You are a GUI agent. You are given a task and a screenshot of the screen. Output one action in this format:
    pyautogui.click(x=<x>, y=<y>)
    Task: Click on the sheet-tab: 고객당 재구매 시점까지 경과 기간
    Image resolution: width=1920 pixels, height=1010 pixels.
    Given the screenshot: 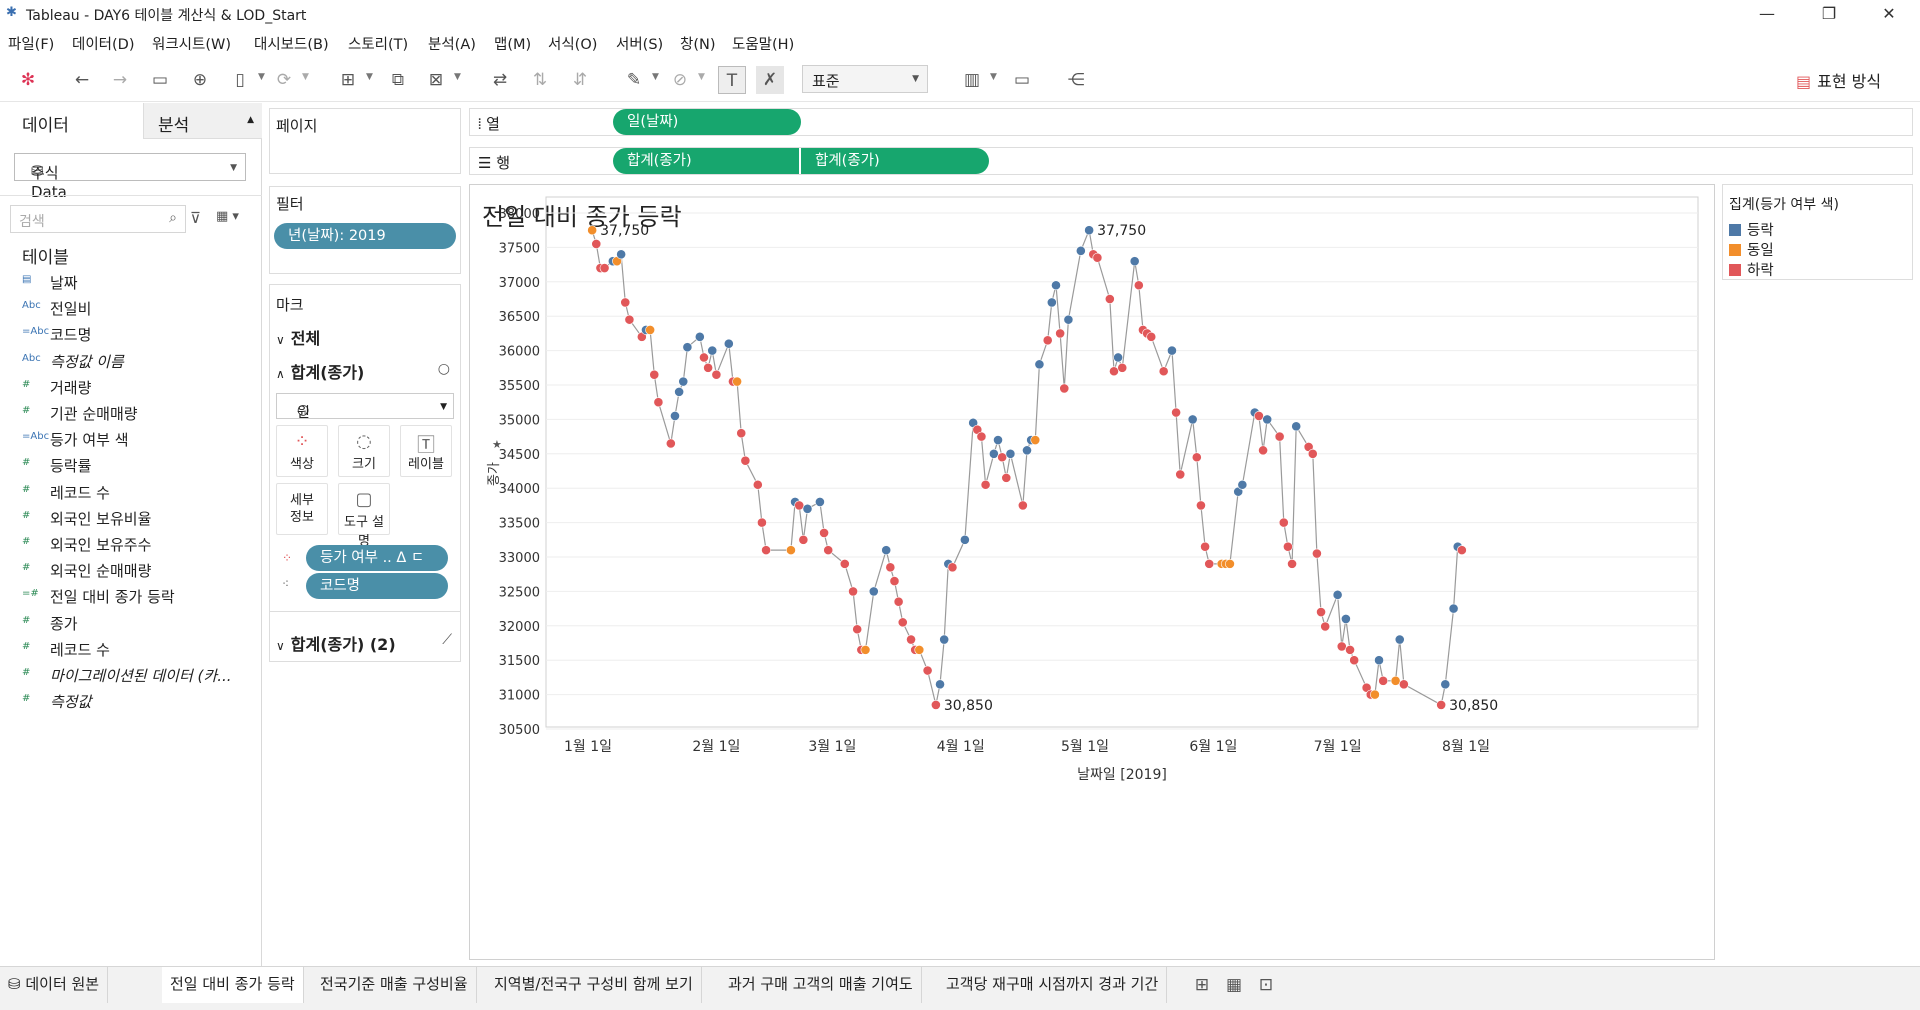 What is the action you would take?
    pyautogui.click(x=1053, y=985)
    